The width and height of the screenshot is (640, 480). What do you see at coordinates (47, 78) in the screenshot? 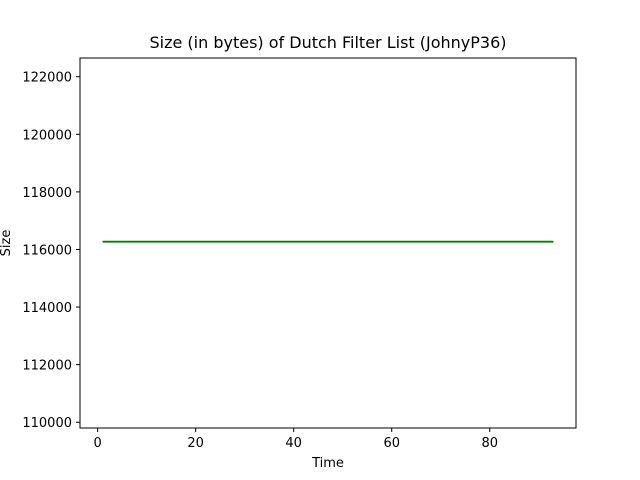
I see `y-tick-label: 122000` at bounding box center [47, 78].